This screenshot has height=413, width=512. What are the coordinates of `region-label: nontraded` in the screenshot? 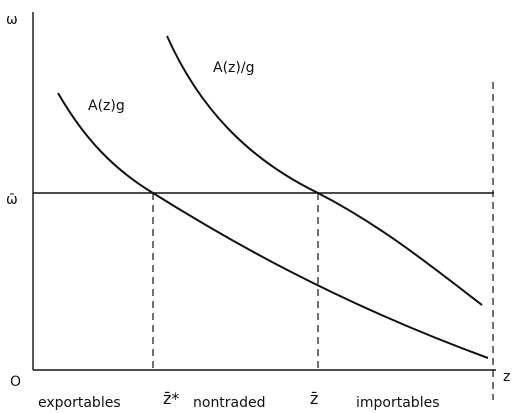 It's located at (229, 403).